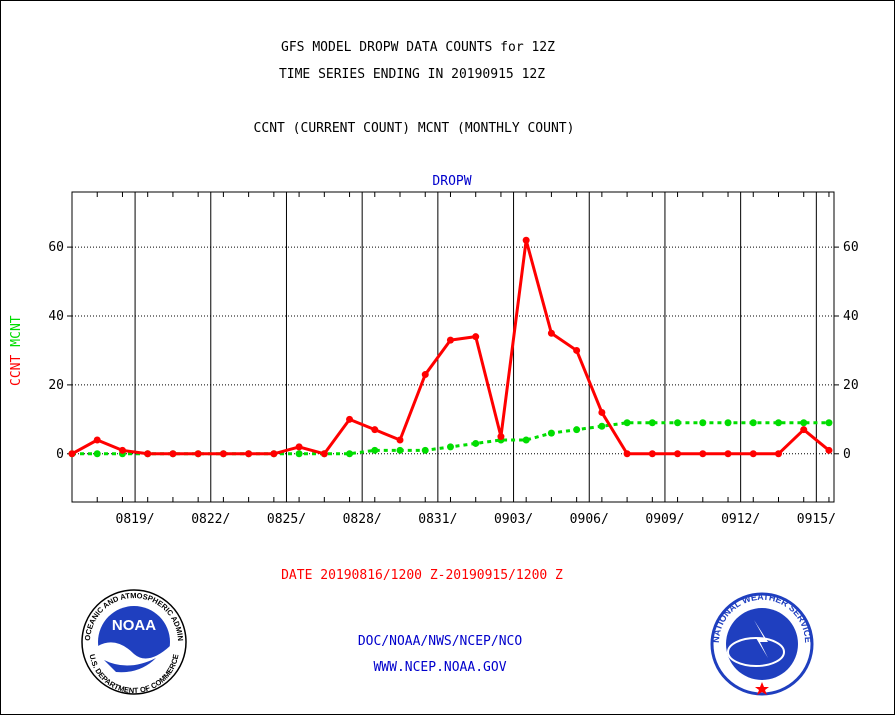 The image size is (896, 716). What do you see at coordinates (740, 519) in the screenshot?
I see `x-tick-label: 0912/` at bounding box center [740, 519].